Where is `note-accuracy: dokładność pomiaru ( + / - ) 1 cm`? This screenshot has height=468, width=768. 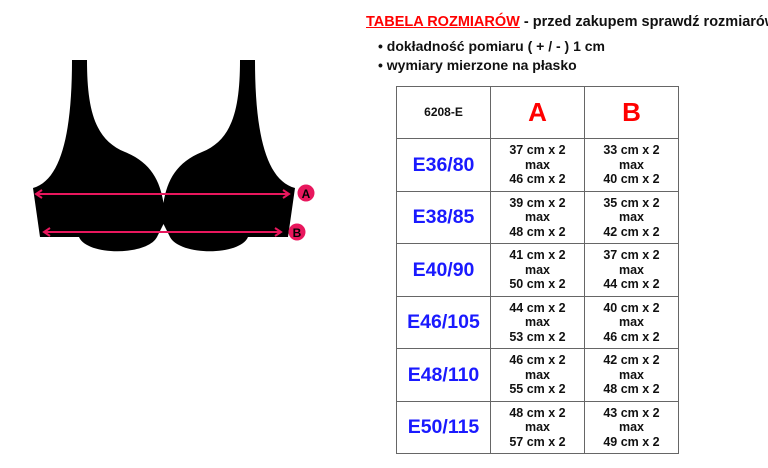
note-accuracy: dokładność pomiaru ( + / - ) 1 cm is located at coordinates (491, 46).